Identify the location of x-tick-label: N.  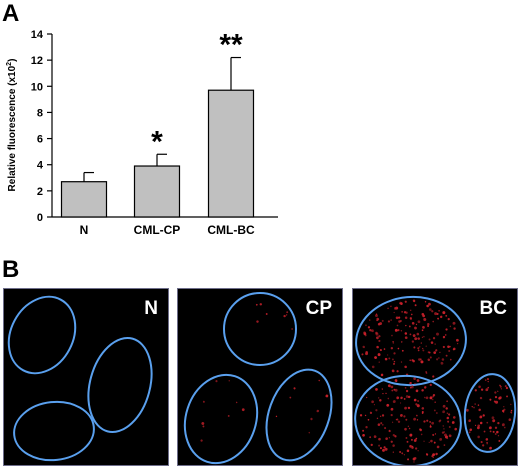
(84, 230).